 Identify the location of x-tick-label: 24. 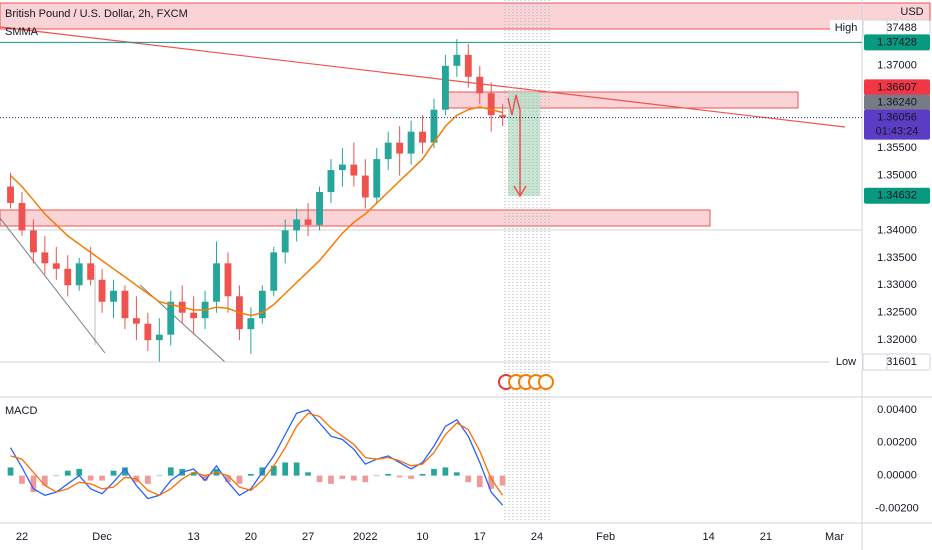
(537, 537).